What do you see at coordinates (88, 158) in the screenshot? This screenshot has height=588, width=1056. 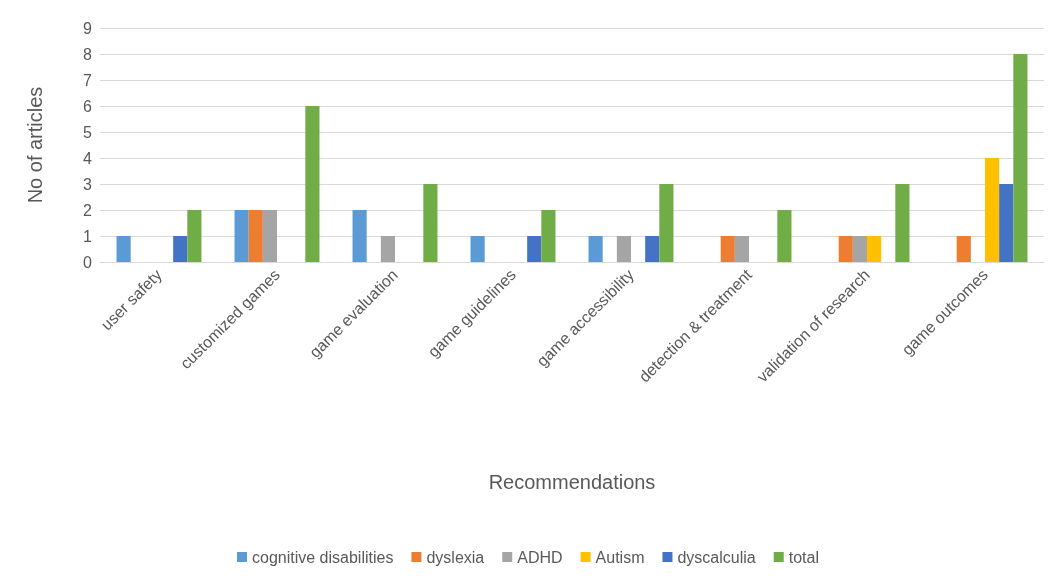 I see `y-tick-label: 4` at bounding box center [88, 158].